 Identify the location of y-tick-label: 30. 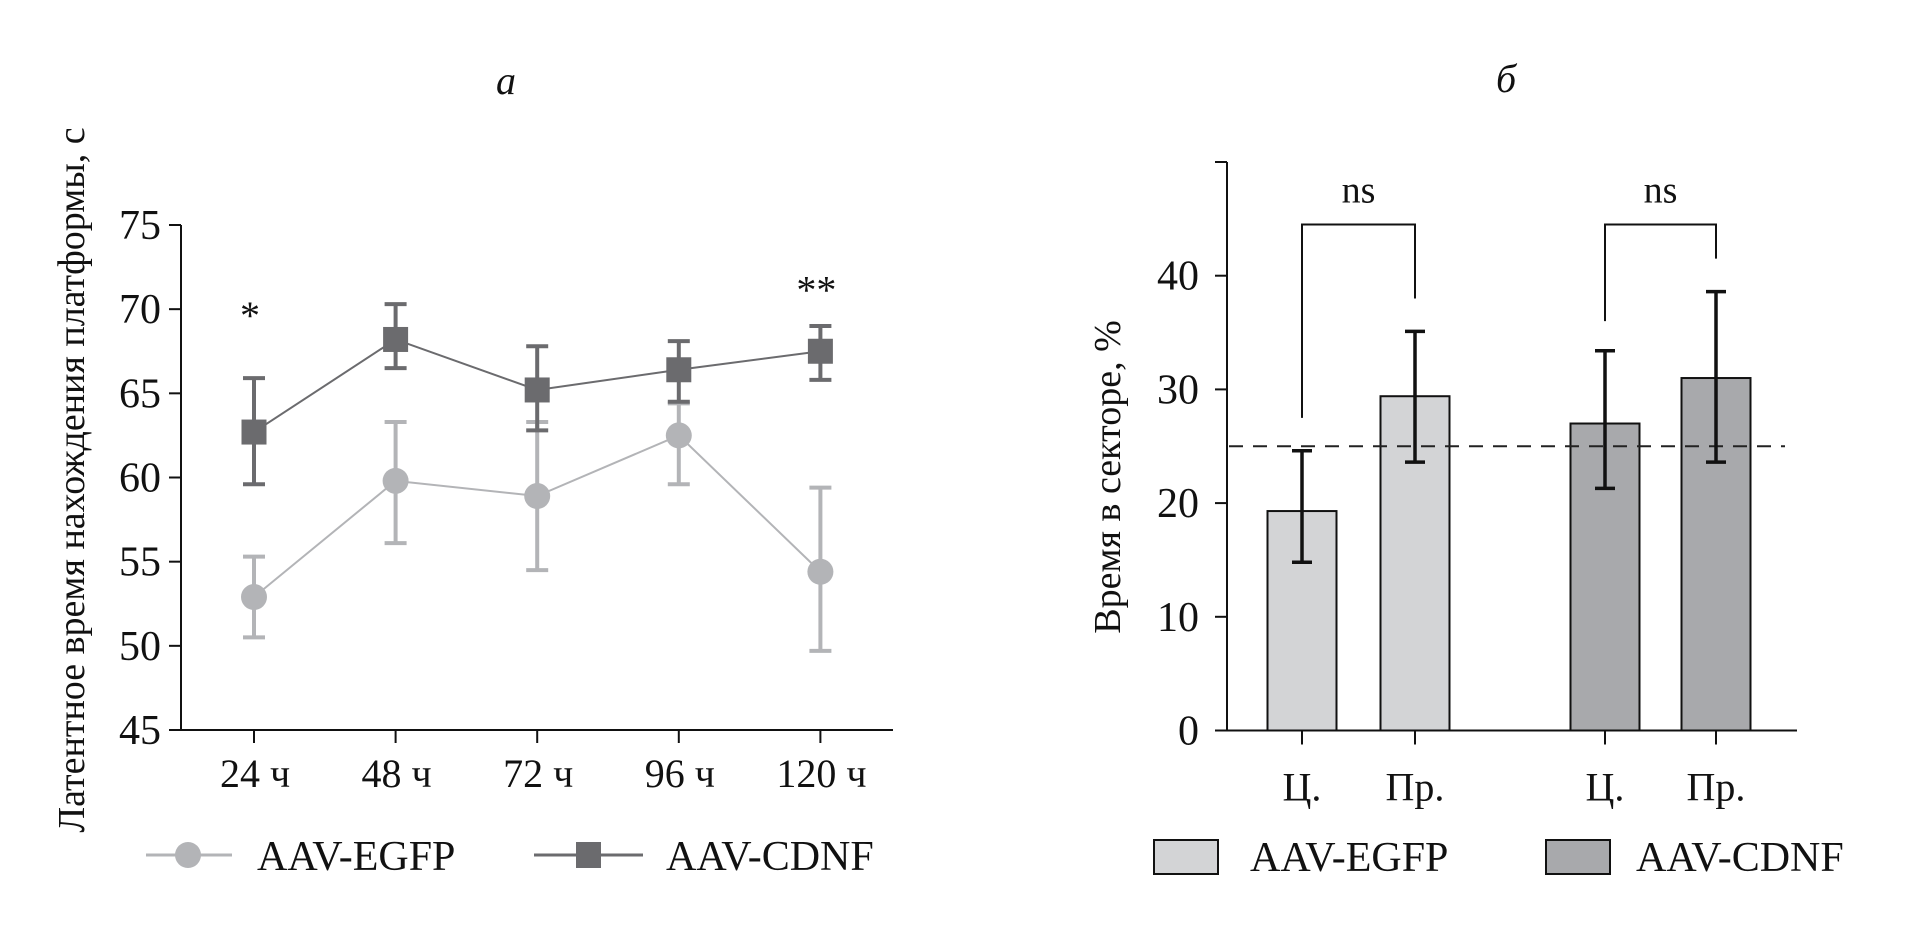
(1178, 390).